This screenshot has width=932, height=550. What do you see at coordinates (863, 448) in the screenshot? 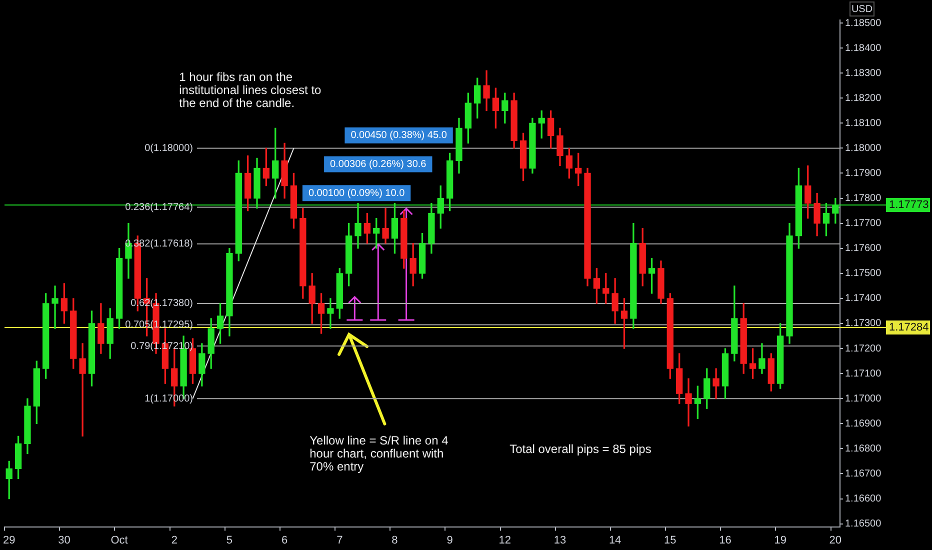
I see `y-tick-label: 1.16800` at bounding box center [863, 448].